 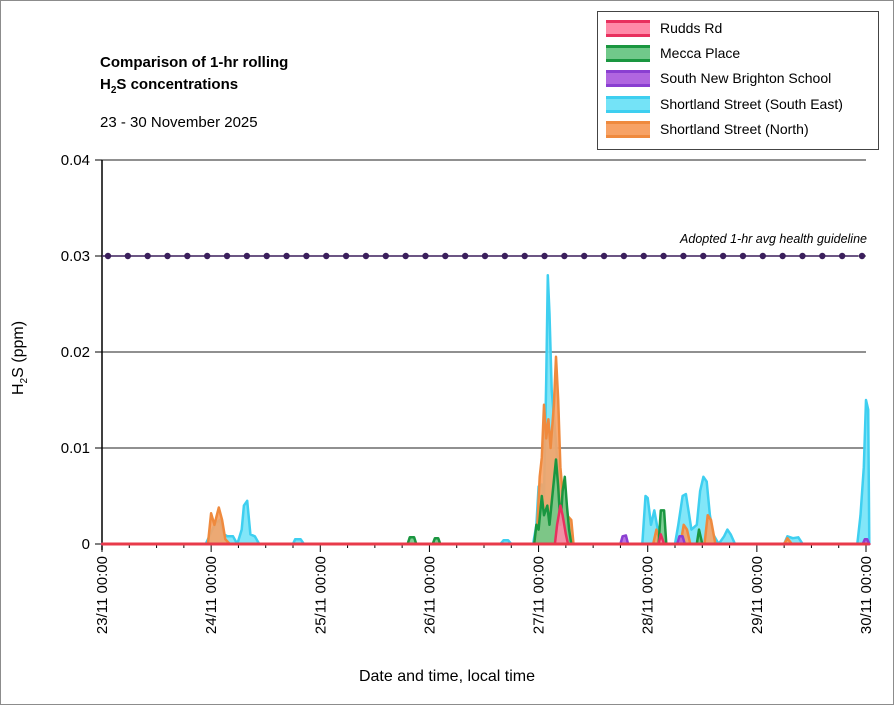 I want to click on legend-item-south-new-brighton: South New Brighton School, so click(x=718, y=78).